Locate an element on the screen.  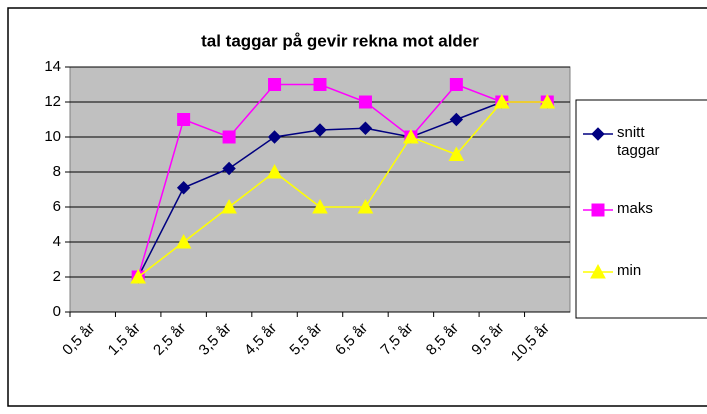
legend-label: min is located at coordinates (629, 270).